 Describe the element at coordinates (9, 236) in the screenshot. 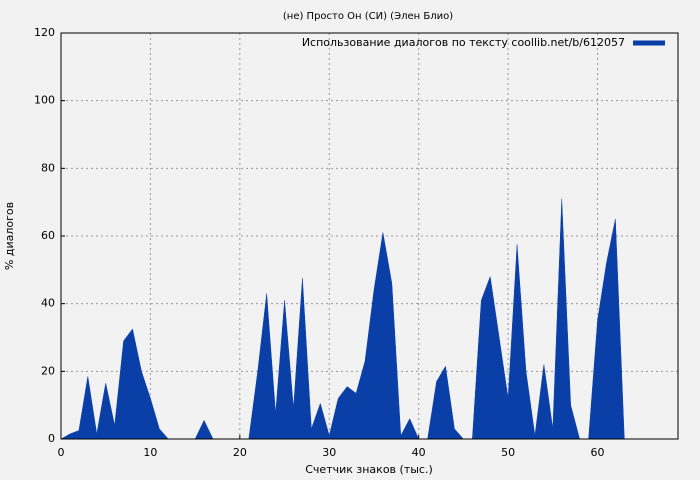

I see `y-axis-label: % диалогов` at that location.